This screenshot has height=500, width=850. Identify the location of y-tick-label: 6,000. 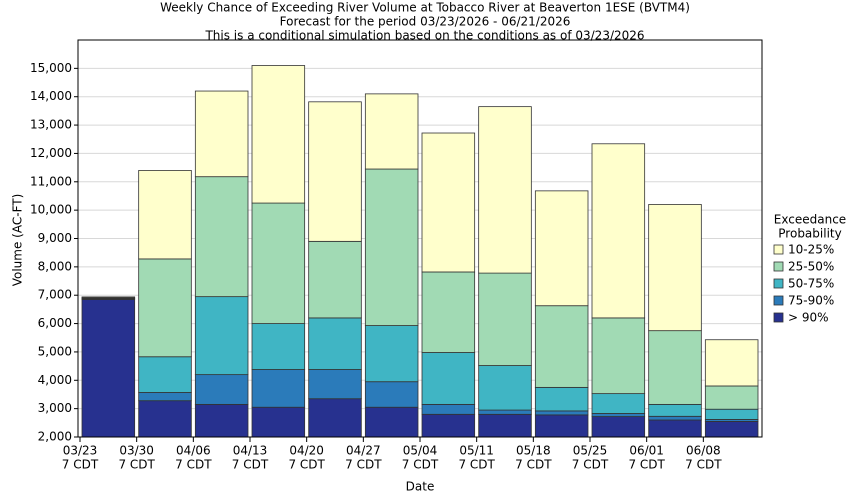
(55, 323).